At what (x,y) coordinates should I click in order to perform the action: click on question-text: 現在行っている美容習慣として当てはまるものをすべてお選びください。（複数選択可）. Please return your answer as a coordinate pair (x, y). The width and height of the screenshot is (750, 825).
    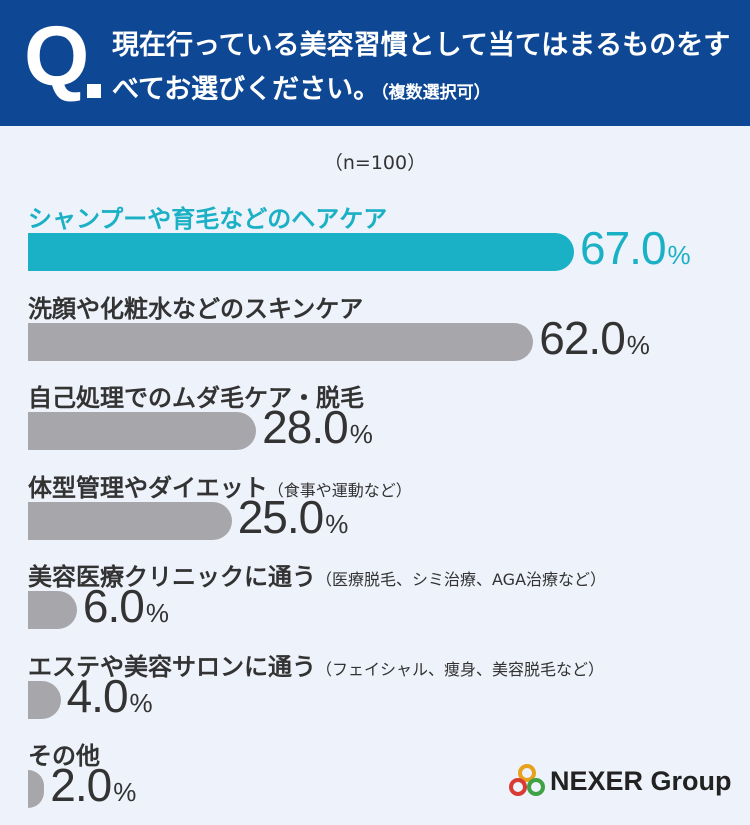
    Looking at the image, I should click on (427, 69).